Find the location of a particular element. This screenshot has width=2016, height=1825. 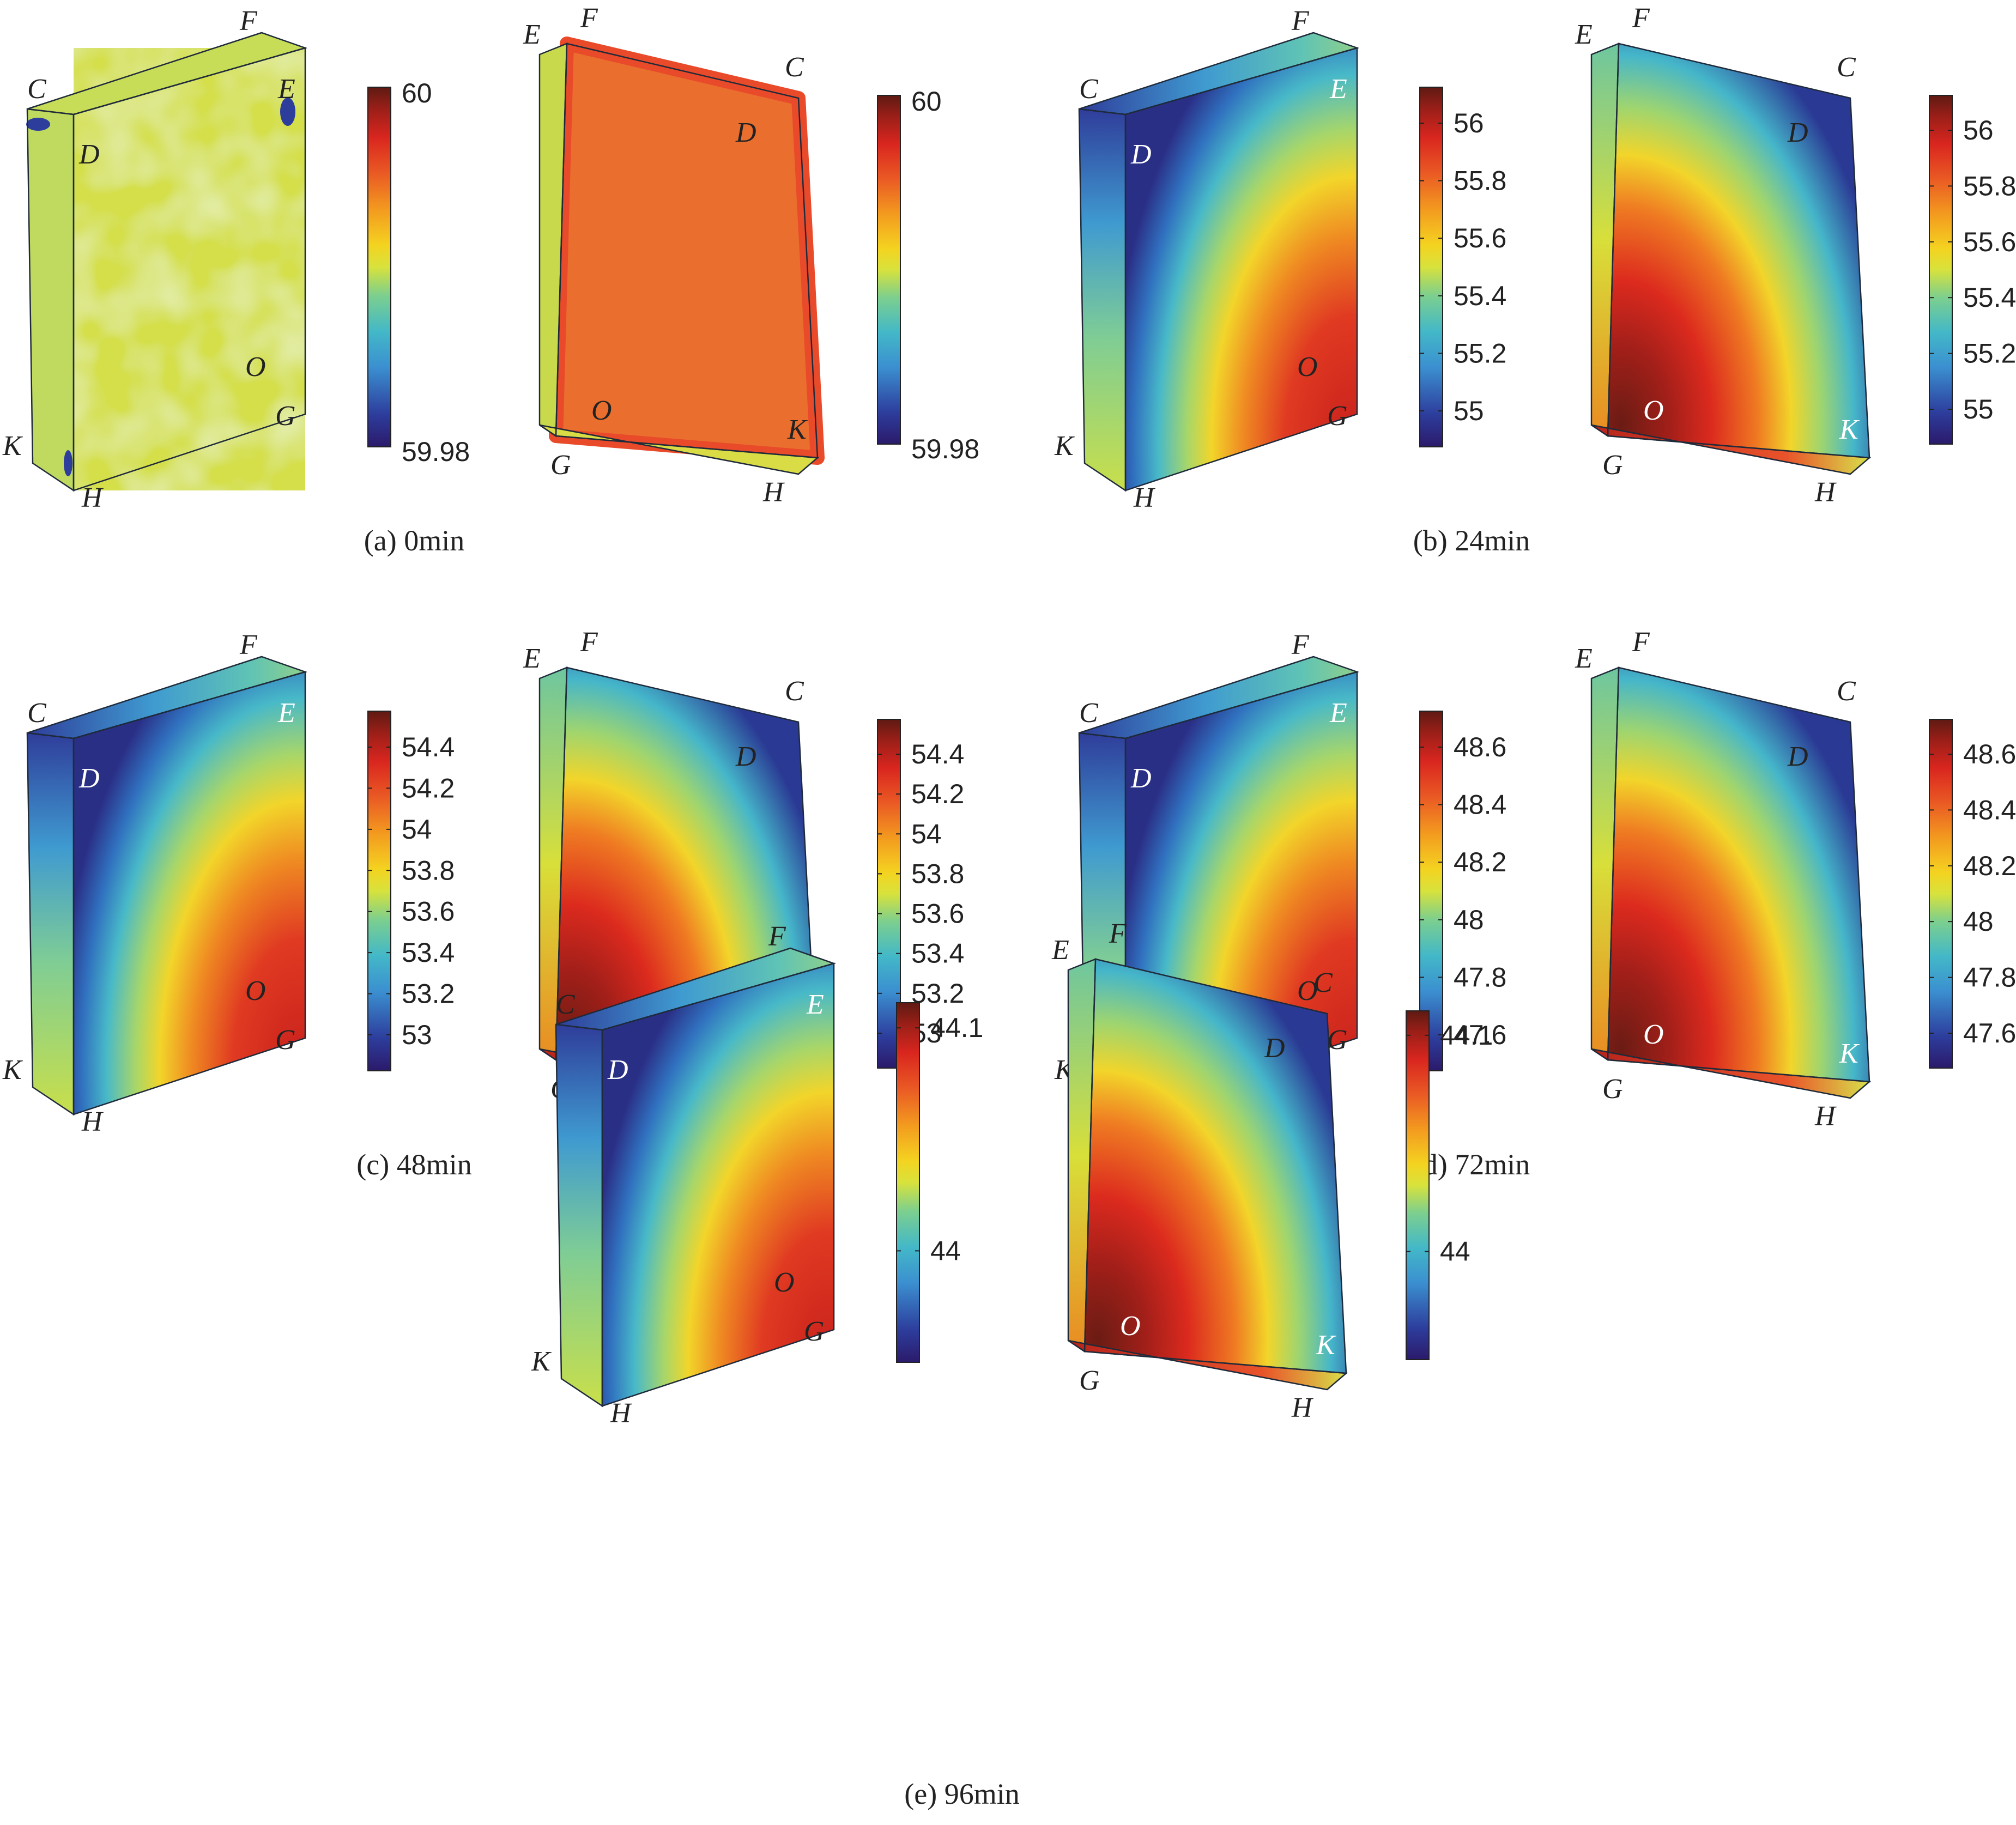

color-bar-tick-label: 54.2 is located at coordinates (937, 794).